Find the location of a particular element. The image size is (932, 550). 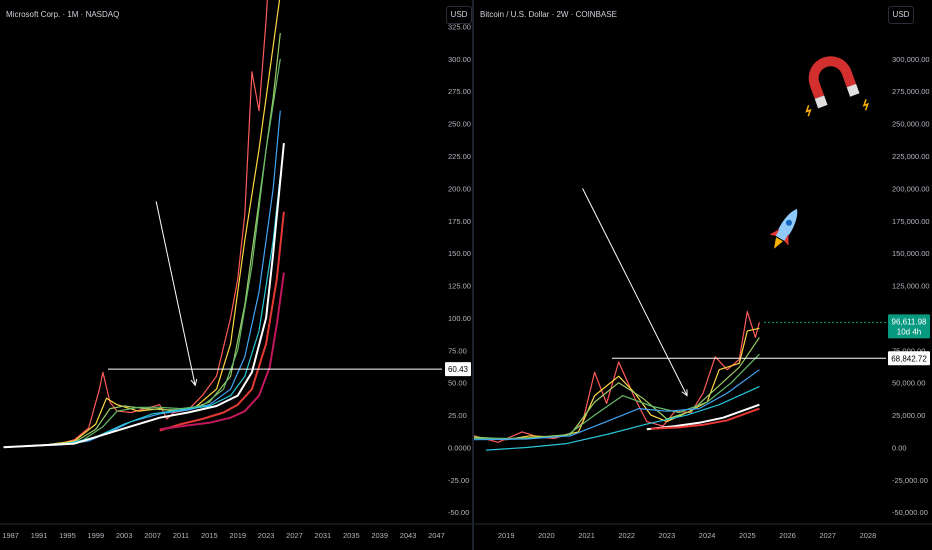

btc-y-tick-label: 50,000.00 is located at coordinates (908, 383).